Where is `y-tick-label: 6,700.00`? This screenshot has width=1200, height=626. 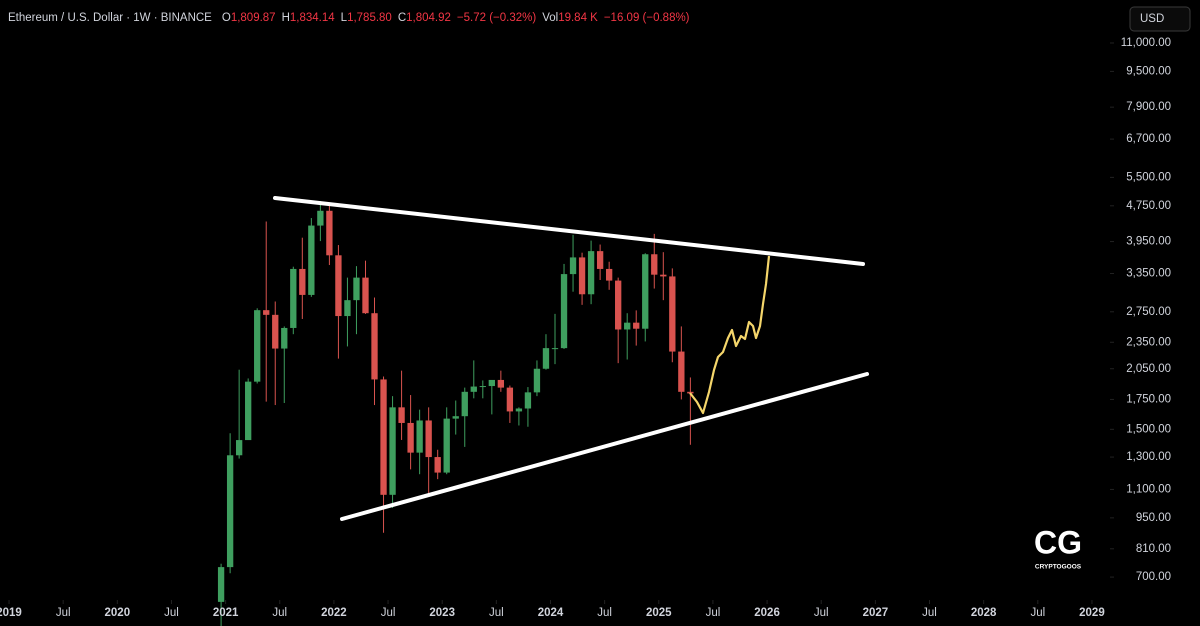
y-tick-label: 6,700.00 is located at coordinates (1148, 139).